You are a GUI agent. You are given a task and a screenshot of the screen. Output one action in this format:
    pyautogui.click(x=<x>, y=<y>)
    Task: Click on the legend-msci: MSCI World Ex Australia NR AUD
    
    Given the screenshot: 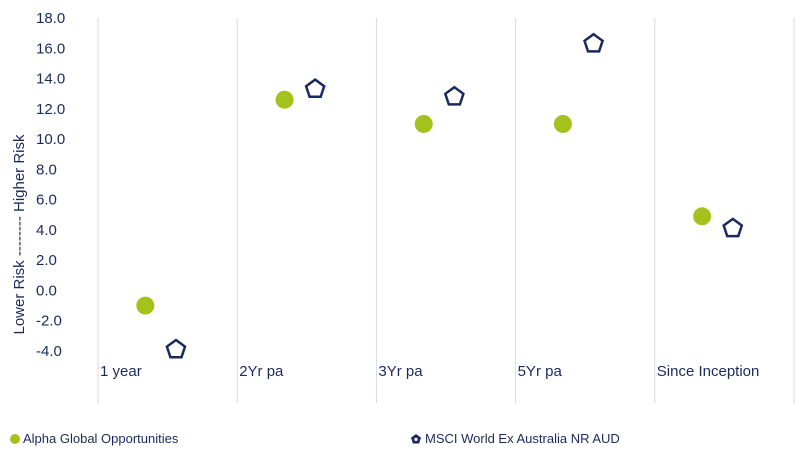 What is the action you would take?
    pyautogui.click(x=515, y=438)
    